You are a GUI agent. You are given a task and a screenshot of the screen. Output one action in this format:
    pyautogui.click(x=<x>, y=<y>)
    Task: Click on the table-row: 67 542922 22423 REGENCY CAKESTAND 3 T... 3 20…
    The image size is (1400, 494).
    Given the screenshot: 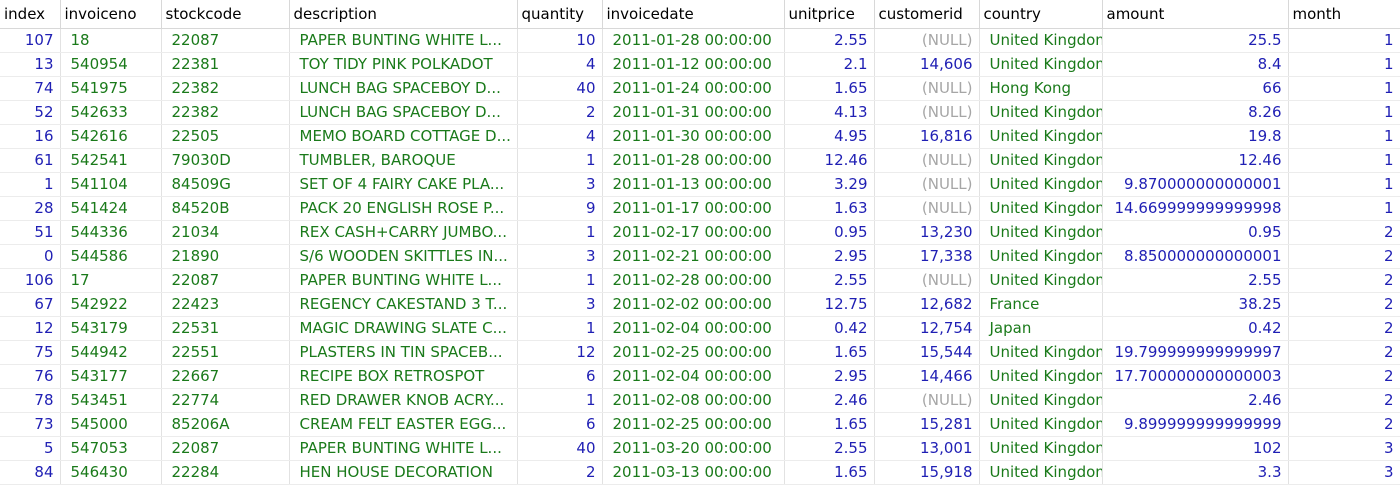 What is the action you would take?
    pyautogui.click(x=700, y=304)
    